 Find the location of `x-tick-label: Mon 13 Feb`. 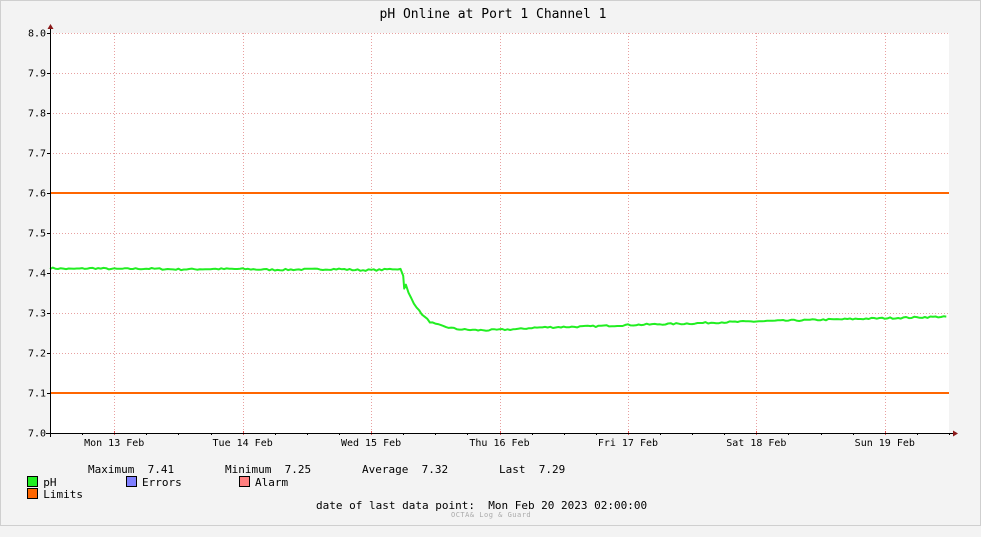

x-tick-label: Mon 13 Feb is located at coordinates (114, 443).